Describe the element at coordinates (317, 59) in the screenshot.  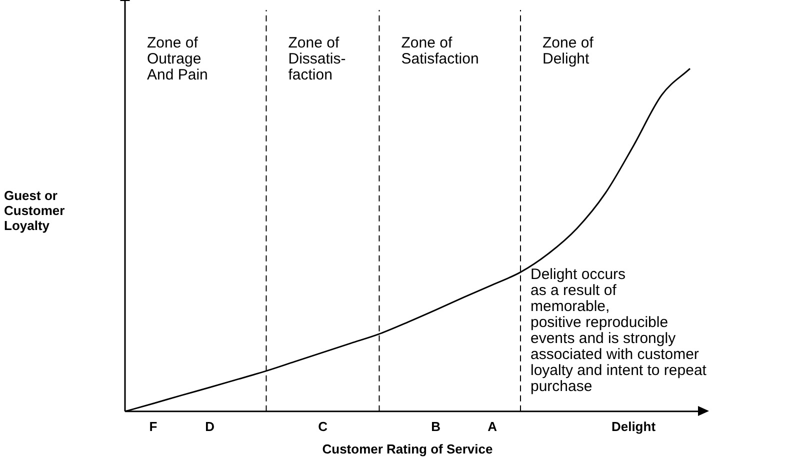
I see `annotation: Zone of Dissatis- faction` at that location.